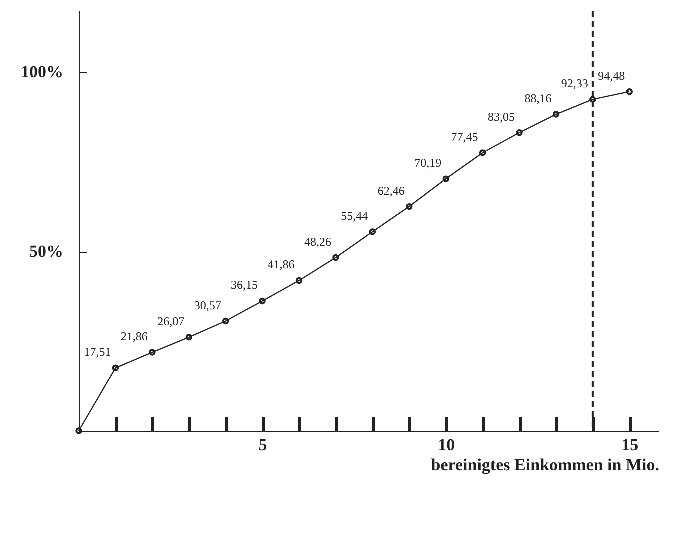 Image resolution: width=693 pixels, height=537 pixels. I want to click on data-label: 94,48, so click(612, 75).